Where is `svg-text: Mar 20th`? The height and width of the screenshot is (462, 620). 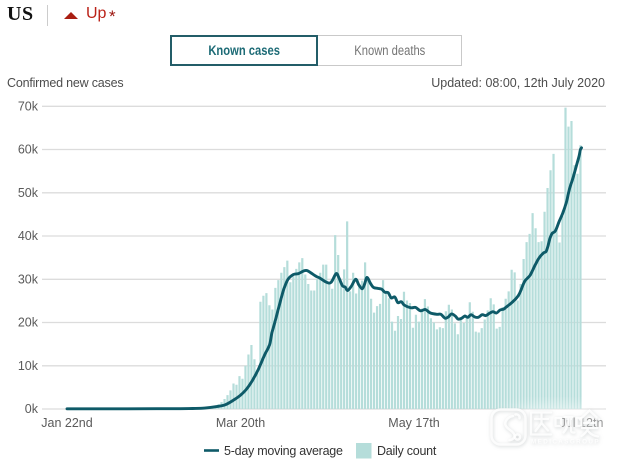
svg-text: Mar 20th is located at coordinates (240, 423).